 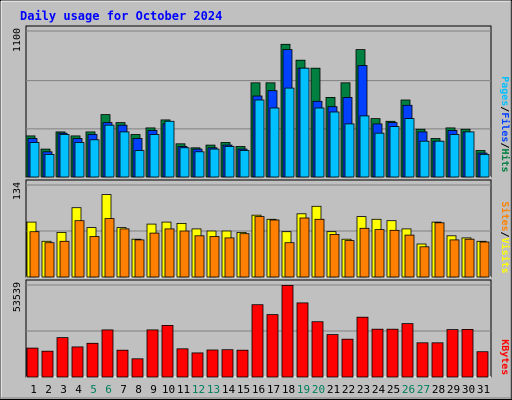 I want to click on day-label-24: 24, so click(x=379, y=389).